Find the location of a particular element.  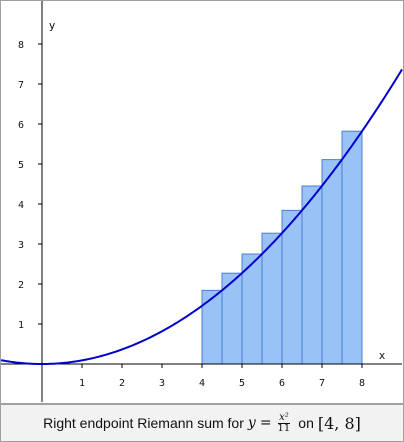

y-tick-label-2: 2 is located at coordinates (21, 285).